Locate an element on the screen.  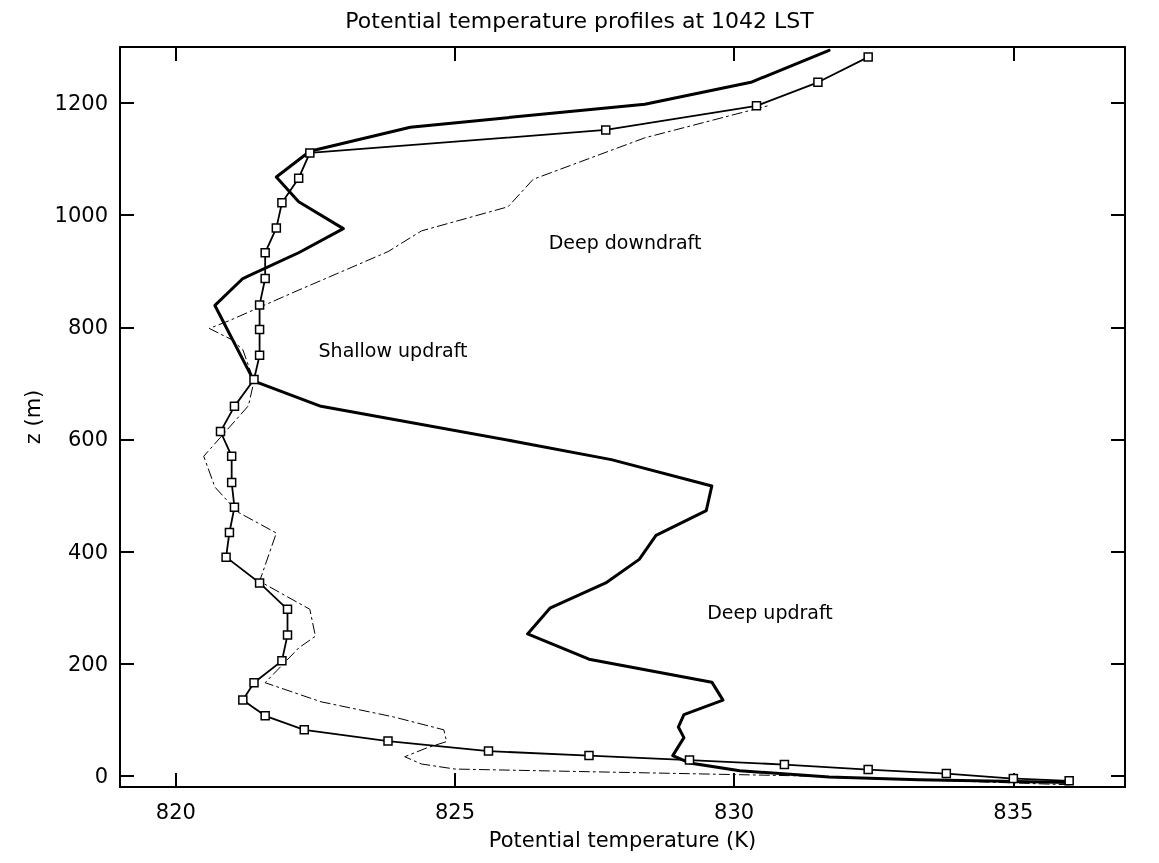
y-tick-label: 400 is located at coordinates (87, 551).